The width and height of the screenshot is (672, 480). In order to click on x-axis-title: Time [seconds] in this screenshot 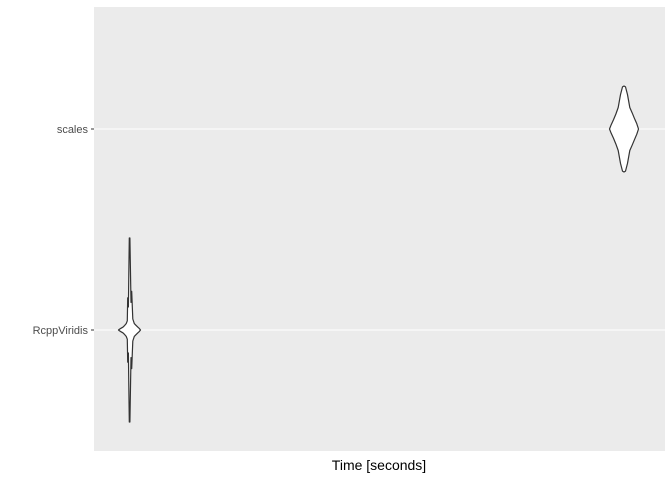, I will do `click(379, 465)`.